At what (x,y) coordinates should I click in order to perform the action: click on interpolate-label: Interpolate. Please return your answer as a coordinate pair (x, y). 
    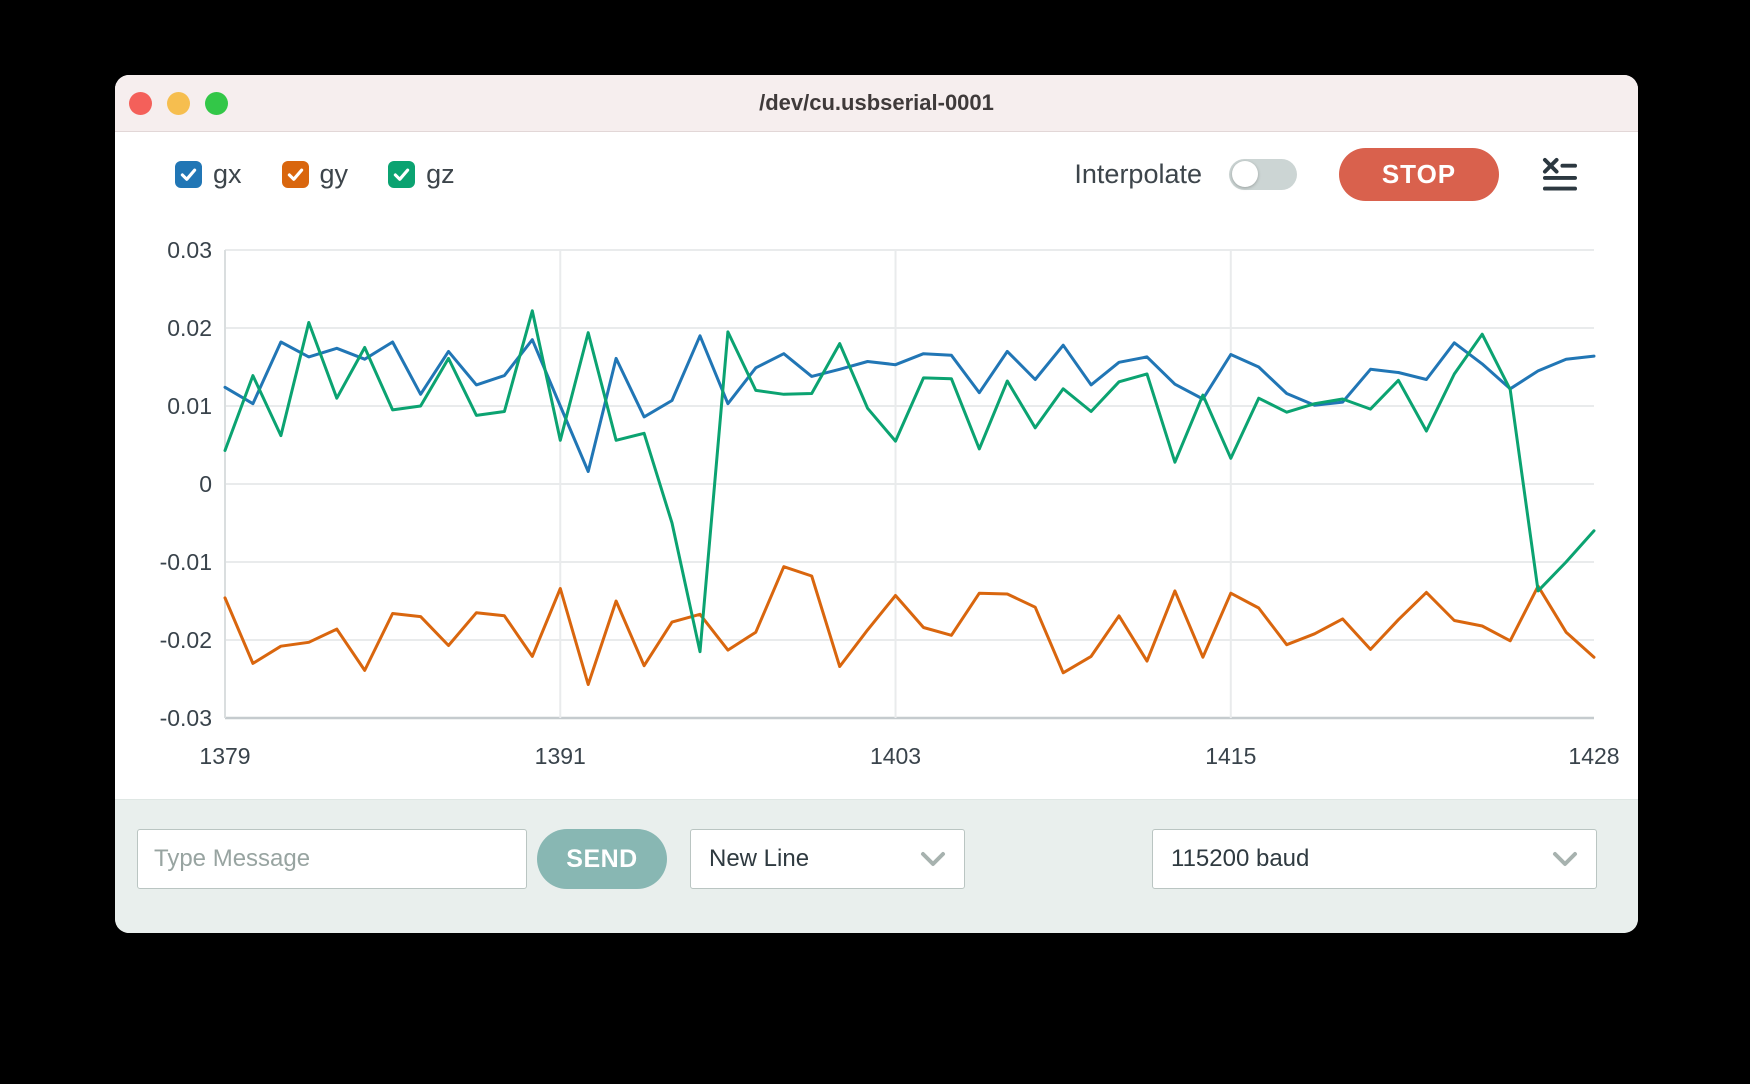
    Looking at the image, I should click on (1138, 173).